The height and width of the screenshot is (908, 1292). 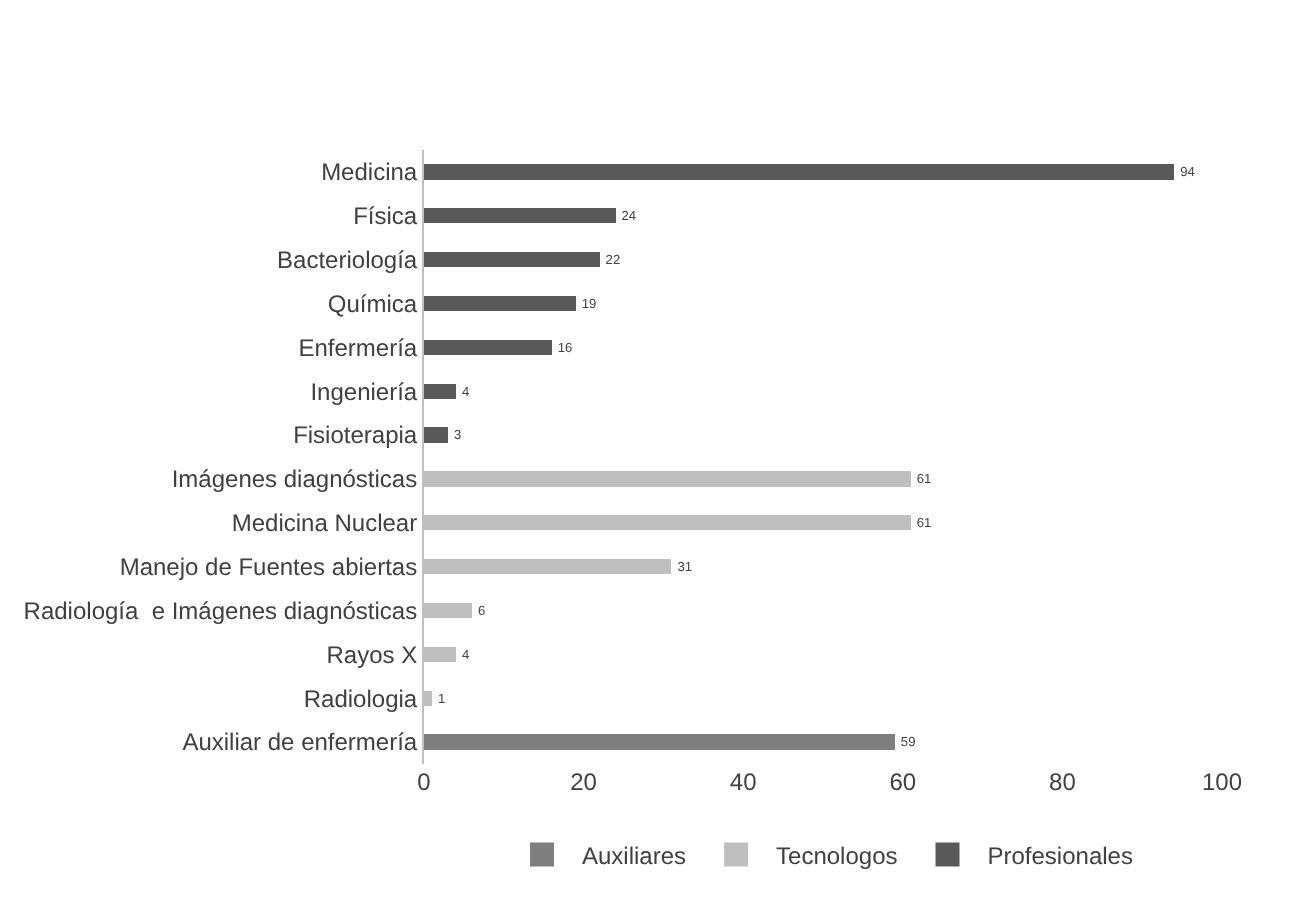 I want to click on y-tick-label: Imágenes diagnósticas, so click(x=294, y=479).